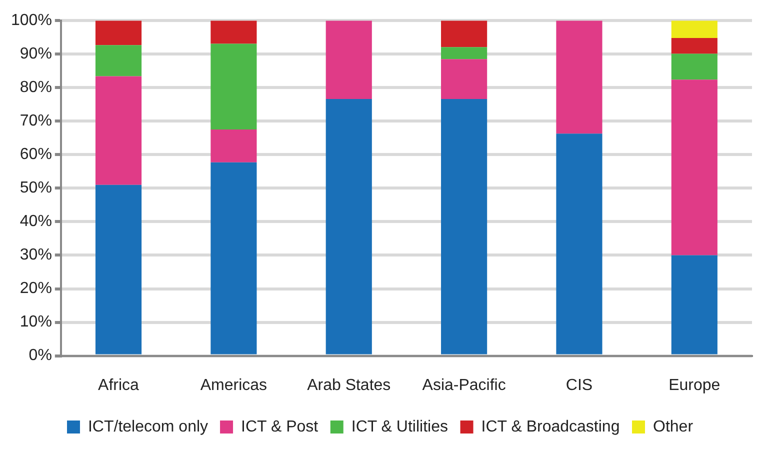 The image size is (764, 453). I want to click on y-tick-label: 100%, so click(31, 21).